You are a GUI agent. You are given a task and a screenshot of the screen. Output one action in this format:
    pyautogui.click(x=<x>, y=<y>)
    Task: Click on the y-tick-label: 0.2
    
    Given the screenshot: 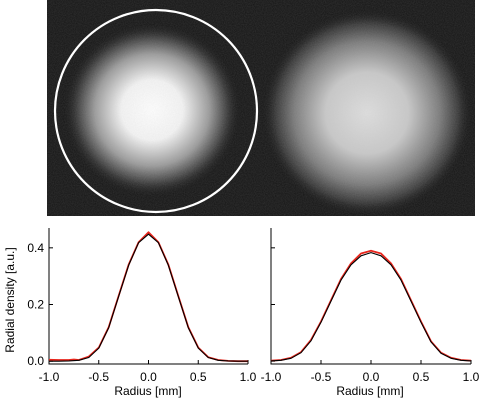 What is the action you would take?
    pyautogui.click(x=35, y=305)
    